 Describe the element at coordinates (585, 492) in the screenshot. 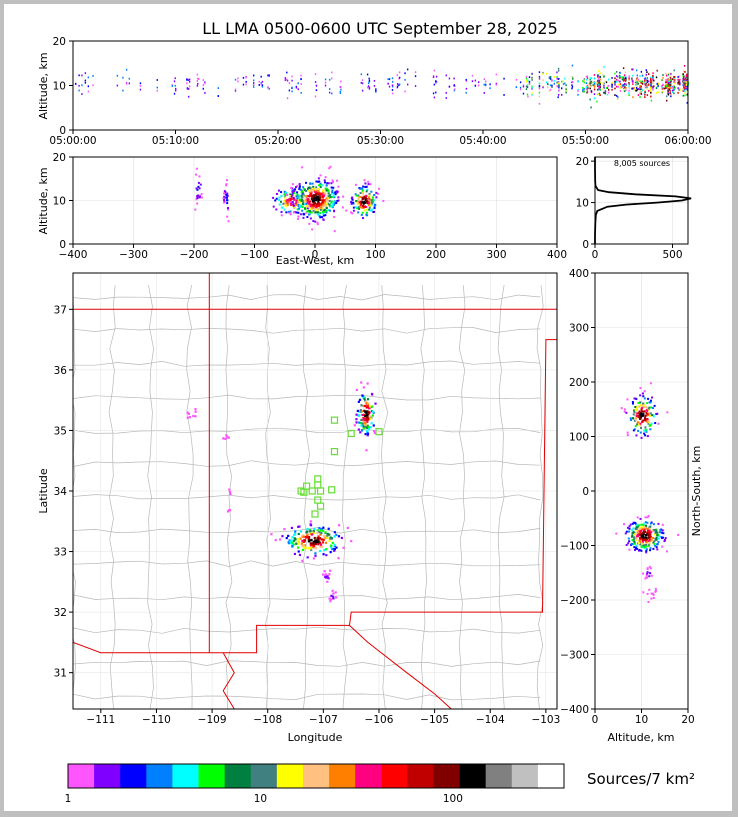

I see `northsouth-ytick-label: 0` at that location.